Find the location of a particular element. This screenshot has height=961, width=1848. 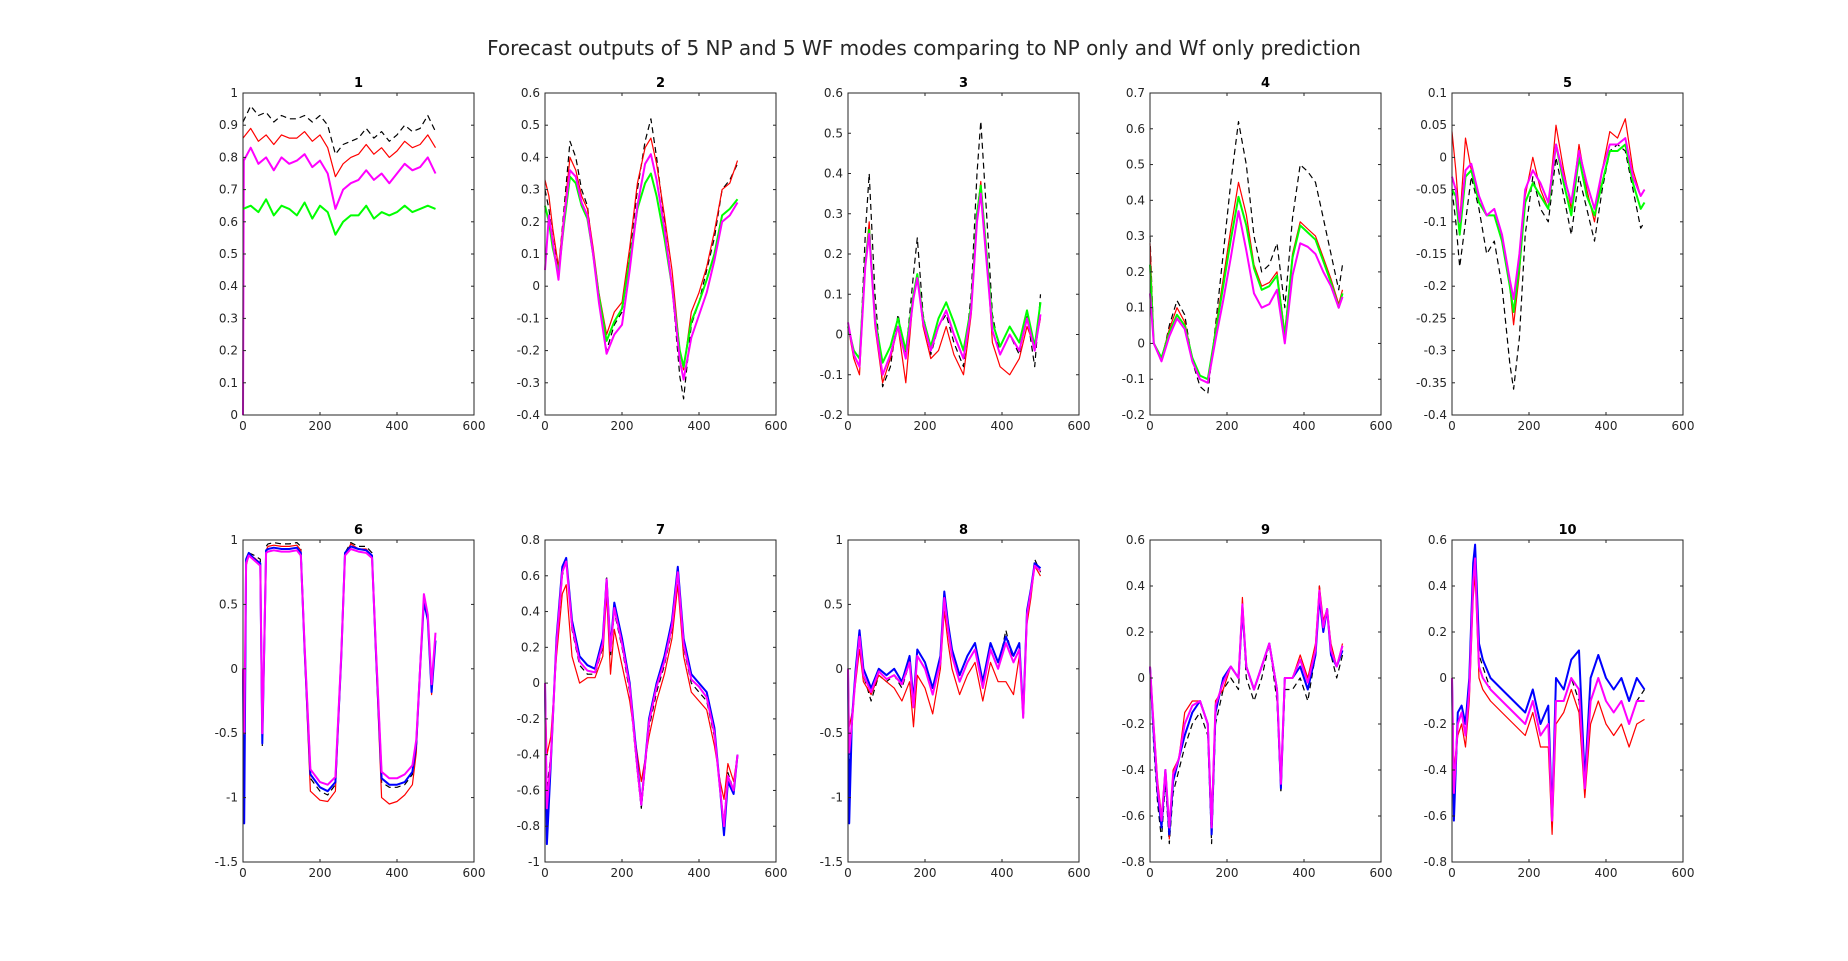

subplot-9: 0 200 400 600 -0.8 -0.6 -0.4 -0.2 0 0.2 0.4 0.6 9 is located at coordinates (1257, 701).